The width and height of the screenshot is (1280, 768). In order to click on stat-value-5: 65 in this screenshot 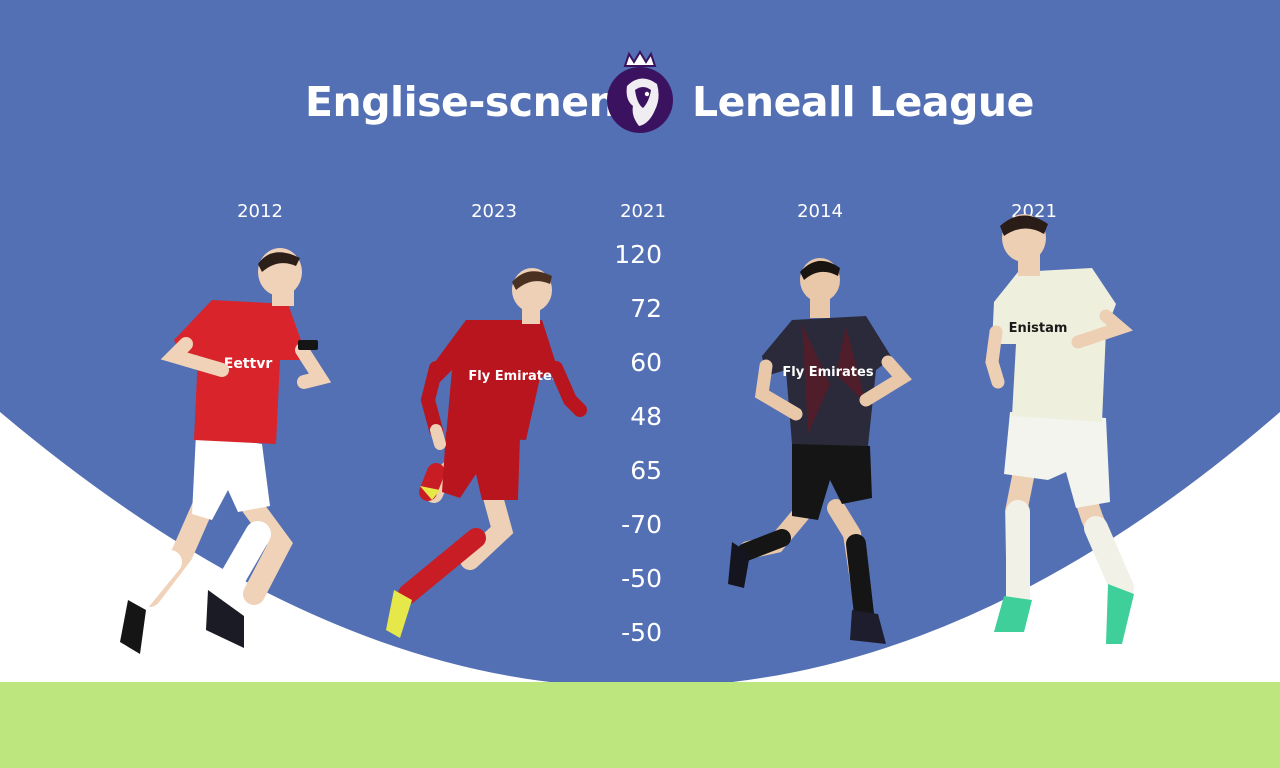, I will do `click(646, 470)`.